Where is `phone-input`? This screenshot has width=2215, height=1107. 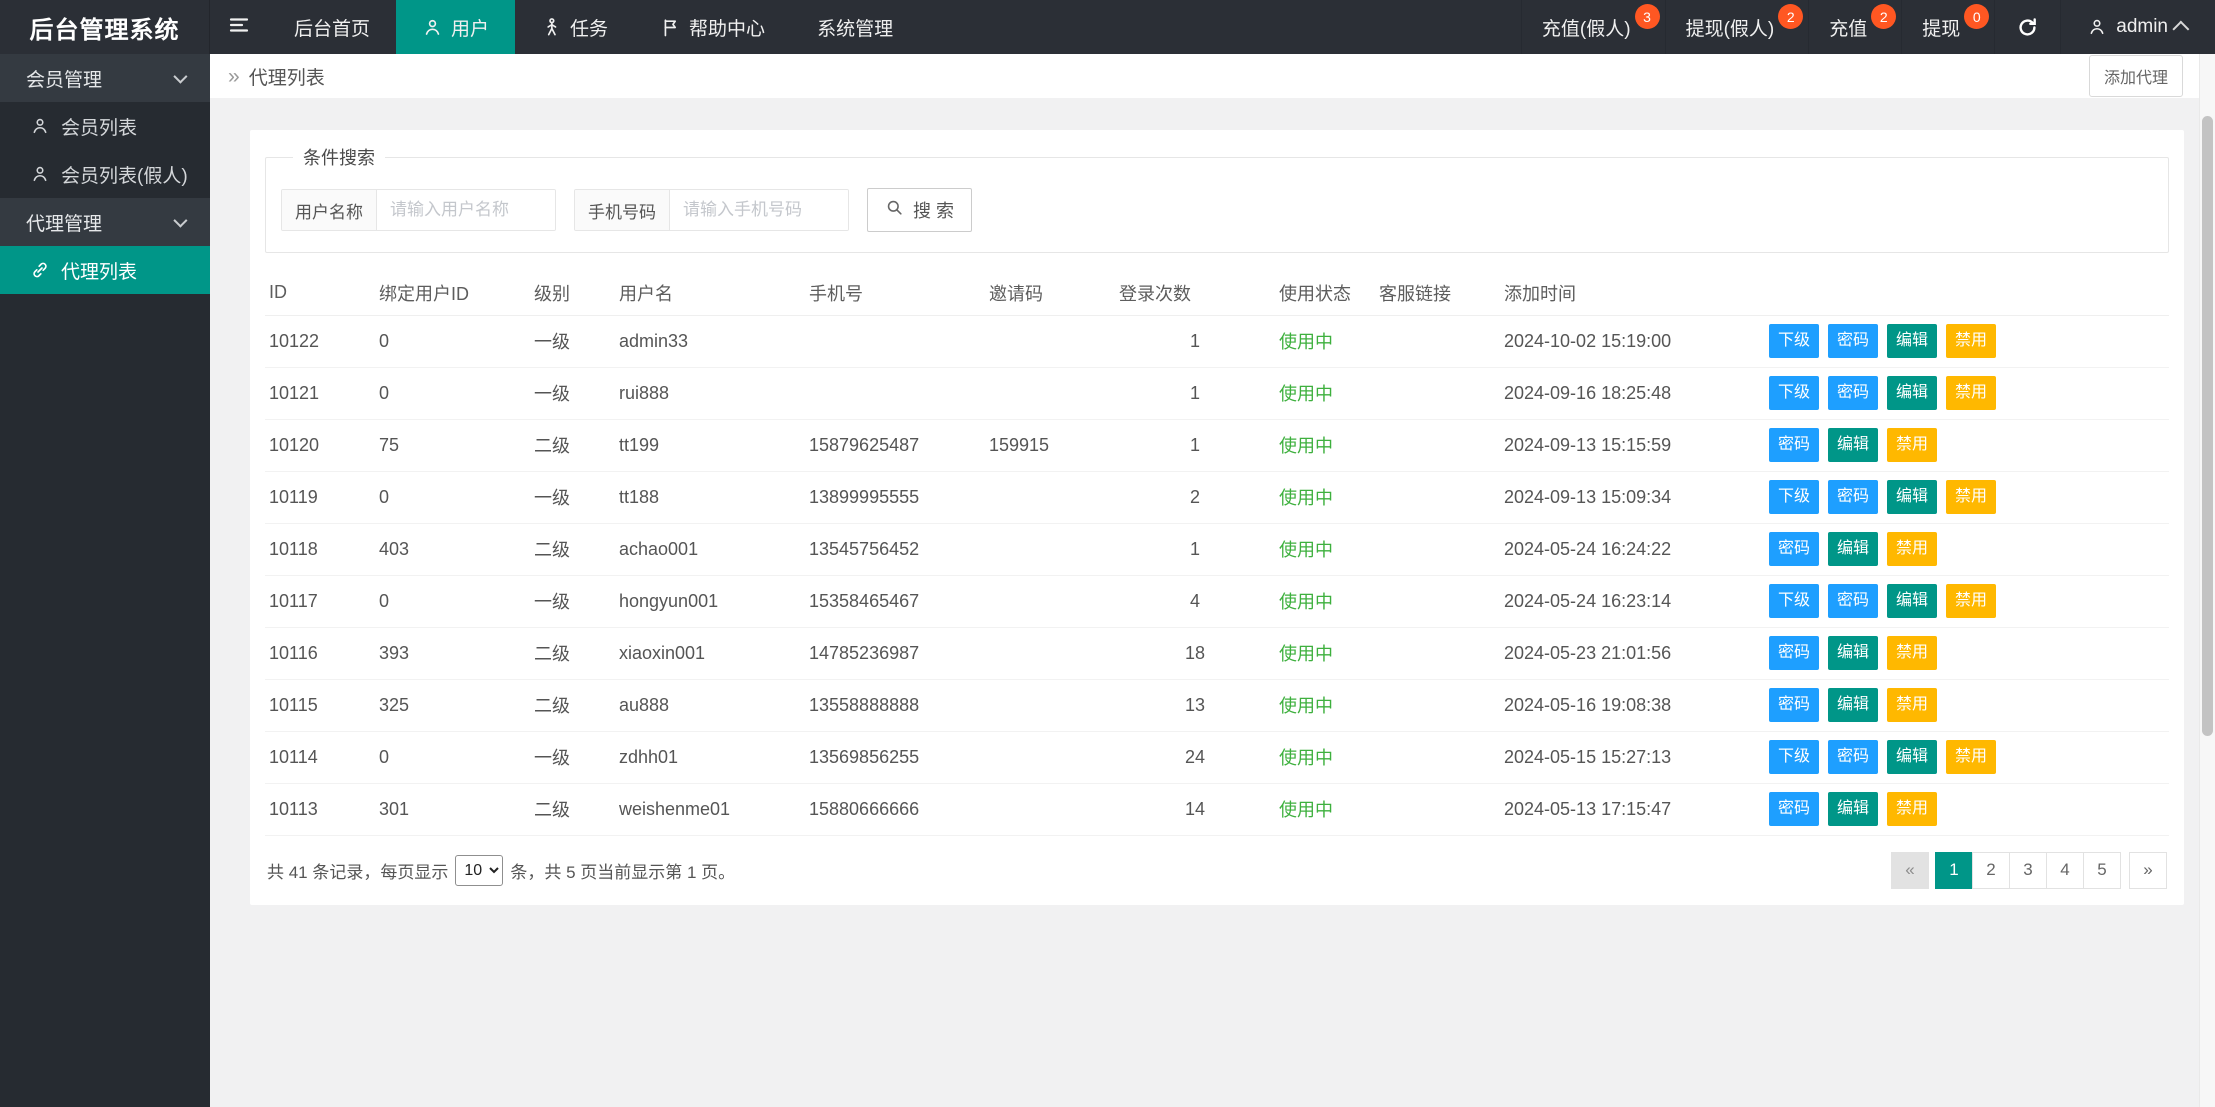 phone-input is located at coordinates (759, 210).